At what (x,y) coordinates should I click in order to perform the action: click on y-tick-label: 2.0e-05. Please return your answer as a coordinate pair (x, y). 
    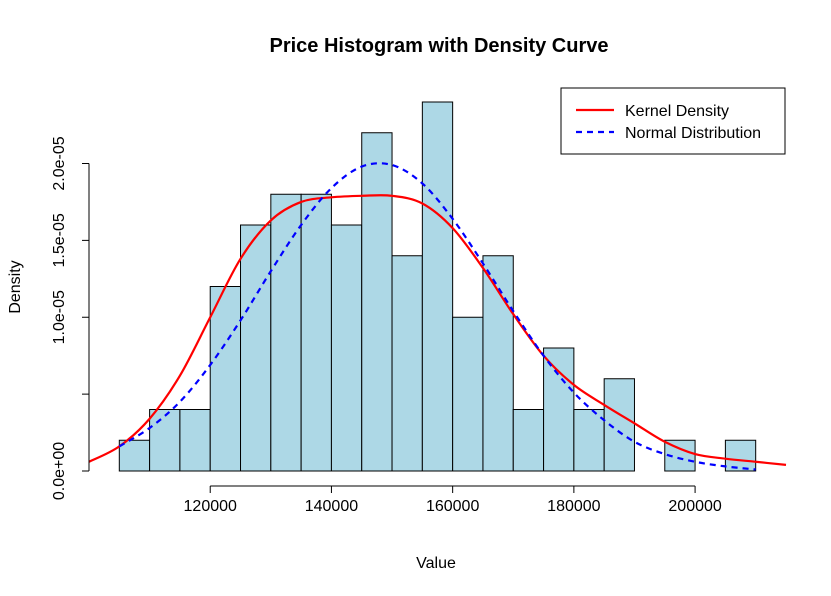
    Looking at the image, I should click on (59, 163).